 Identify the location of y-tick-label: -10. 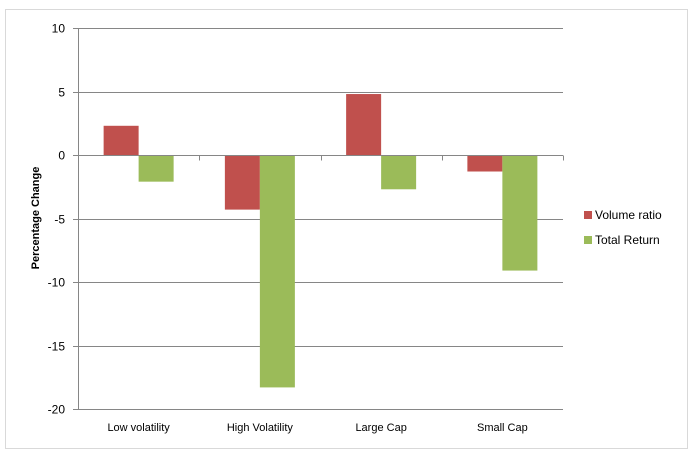
(57, 283).